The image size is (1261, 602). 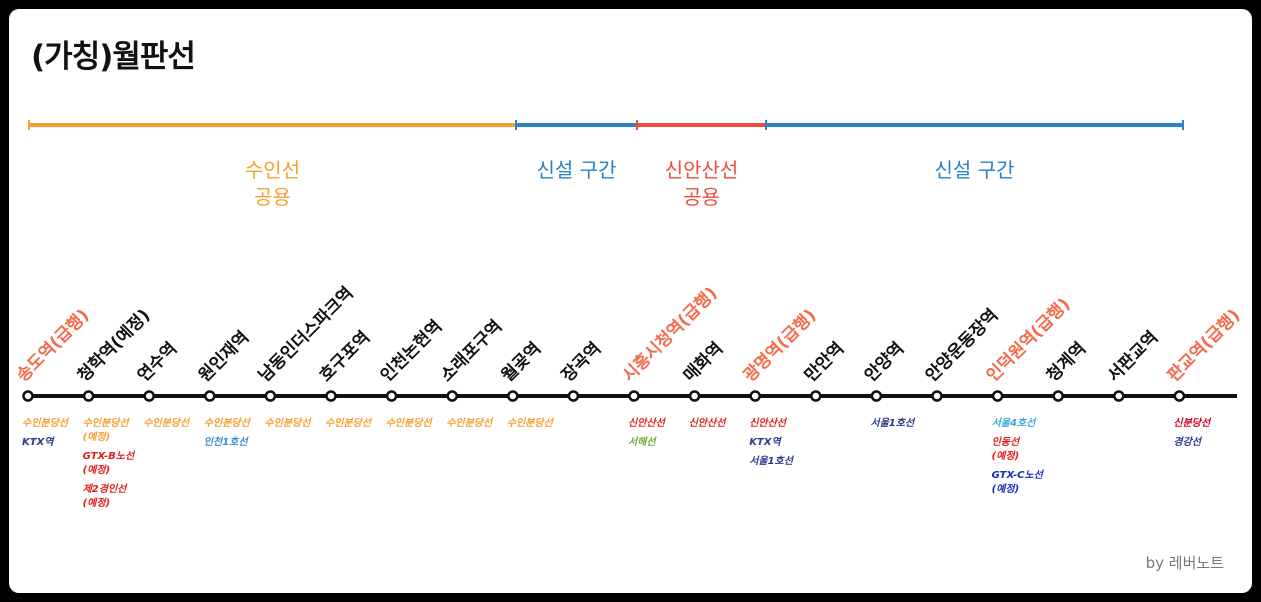 I want to click on connection-label: 인천1호선, so click(x=225, y=442).